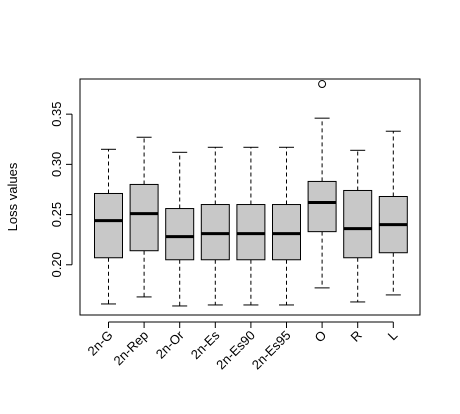  I want to click on x-tick-label: O, so click(320, 337).